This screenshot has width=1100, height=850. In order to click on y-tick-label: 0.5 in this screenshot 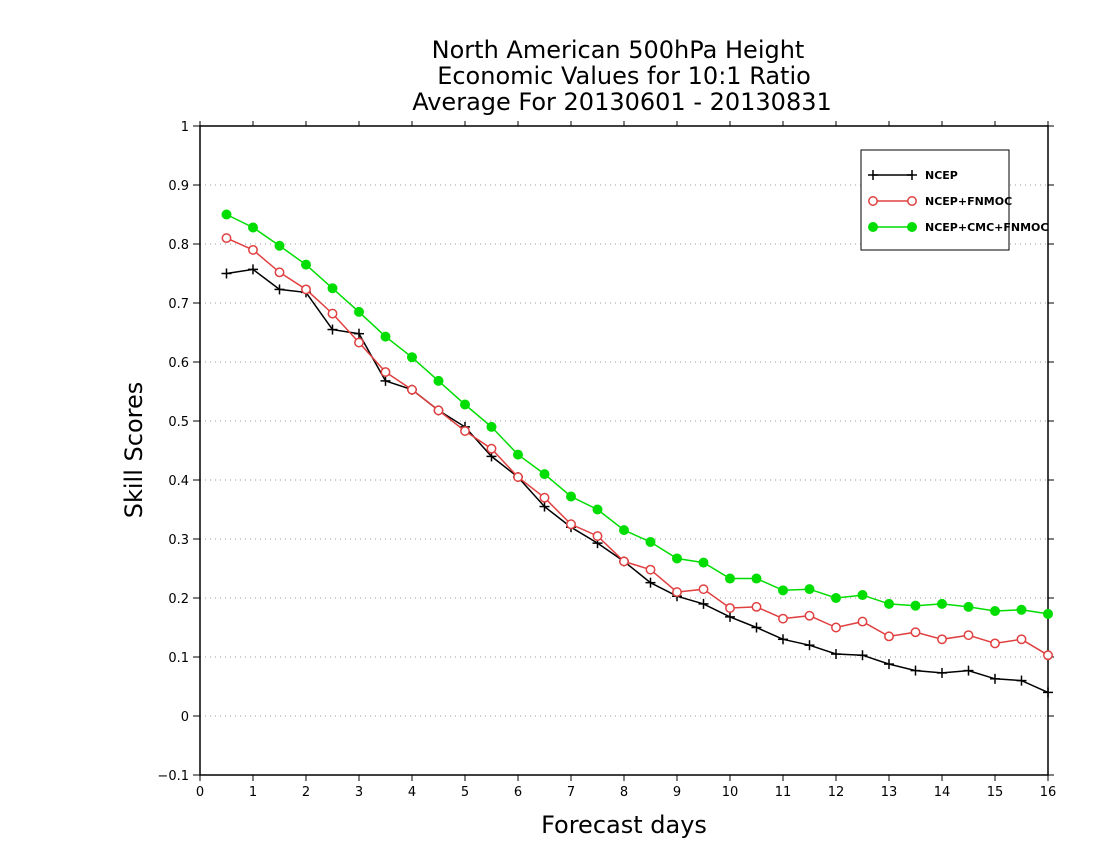, I will do `click(178, 422)`.